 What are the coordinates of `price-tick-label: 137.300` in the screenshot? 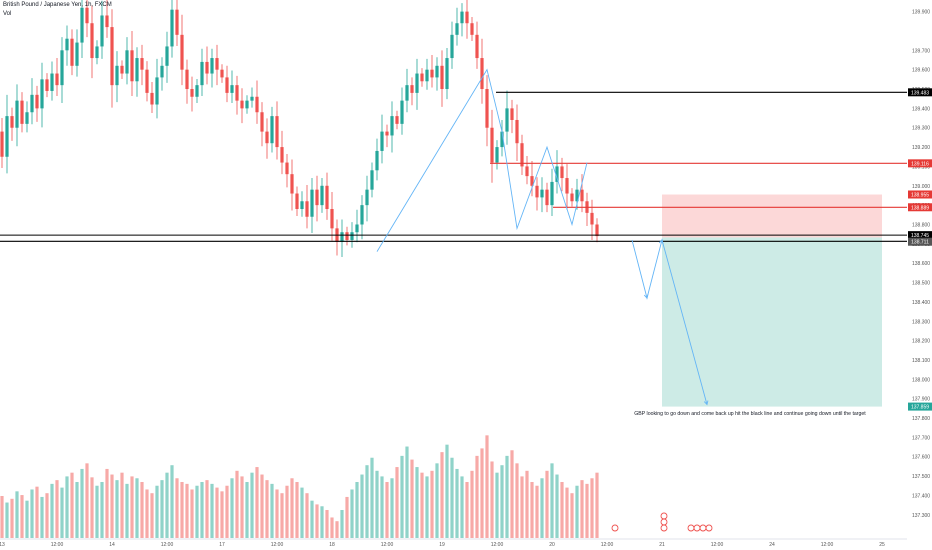 It's located at (921, 516).